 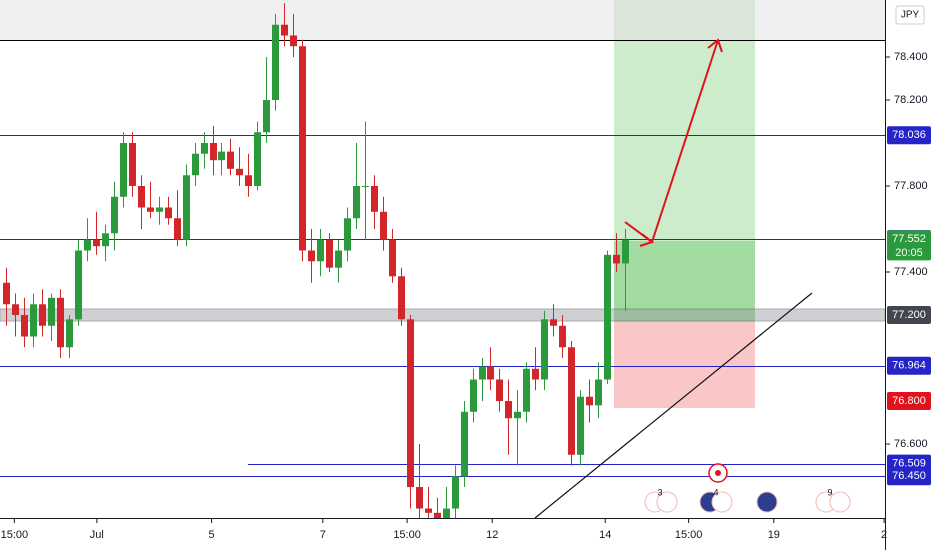 What do you see at coordinates (442, 534) in the screenshot?
I see `time-axis` at bounding box center [442, 534].